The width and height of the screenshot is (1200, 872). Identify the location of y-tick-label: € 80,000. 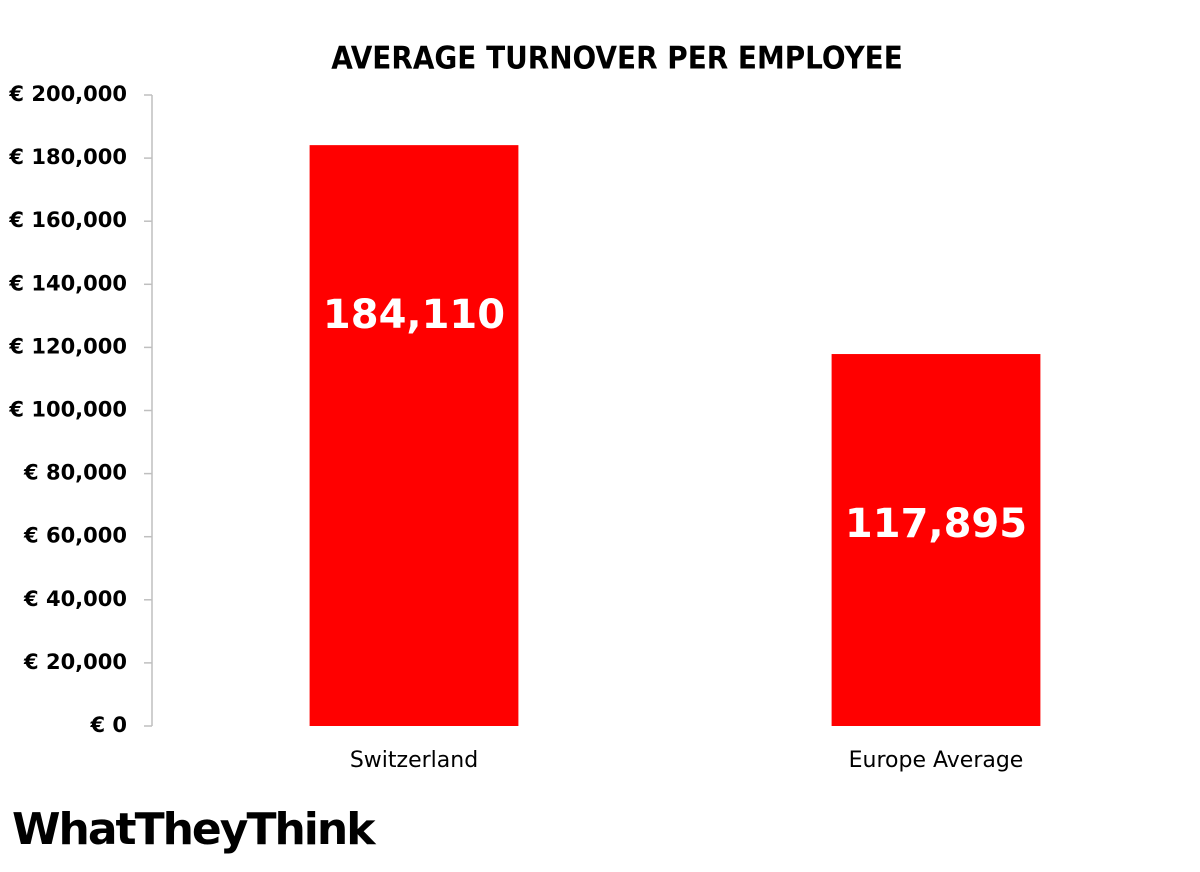
(75, 473).